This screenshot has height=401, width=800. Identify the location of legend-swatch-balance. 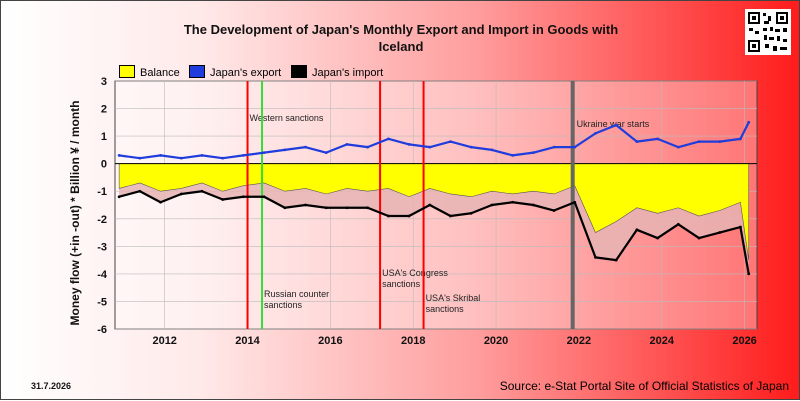
(127, 71).